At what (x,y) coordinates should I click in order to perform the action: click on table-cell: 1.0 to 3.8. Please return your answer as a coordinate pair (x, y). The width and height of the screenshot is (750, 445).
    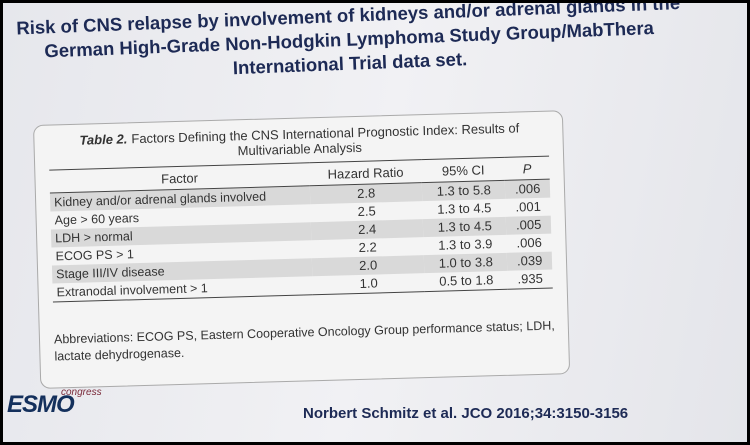
    Looking at the image, I should click on (465, 263).